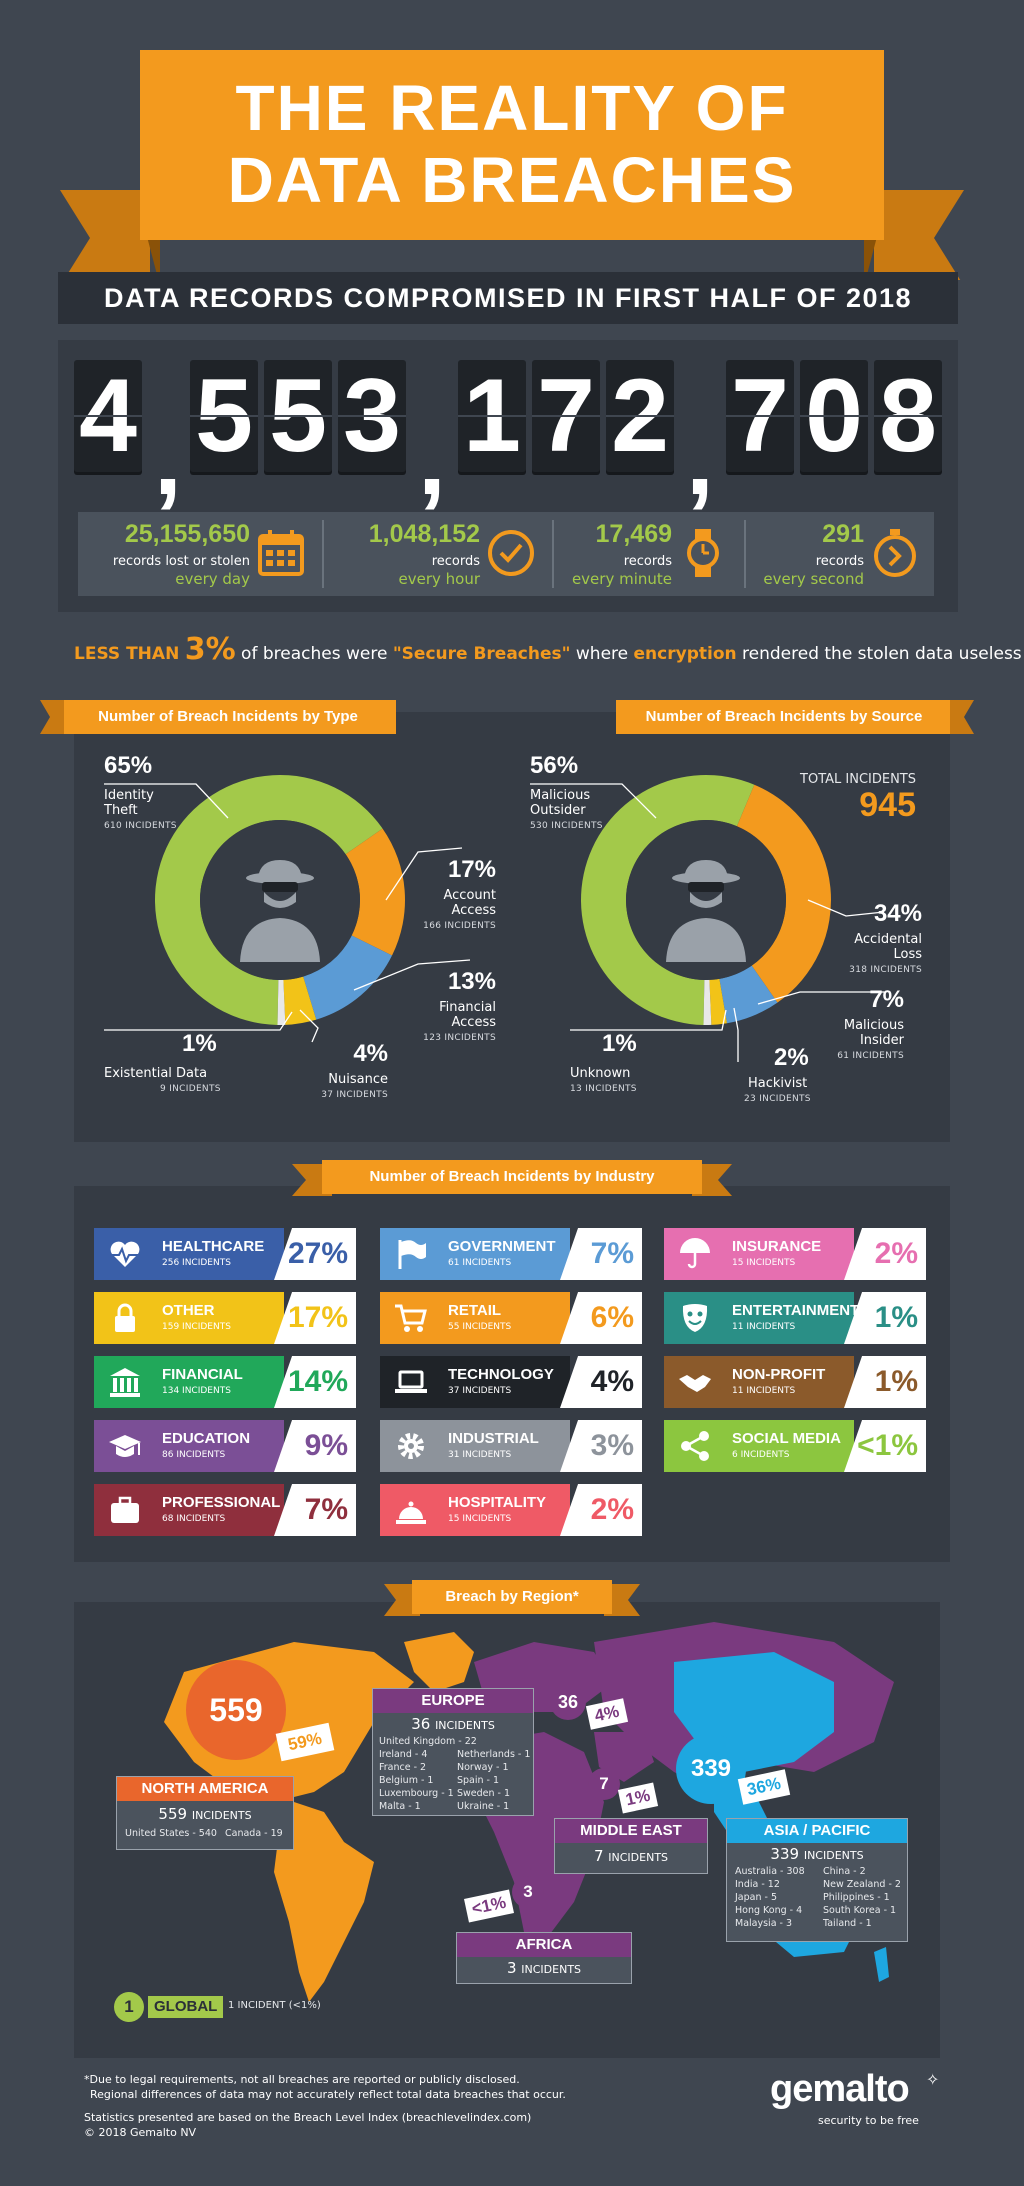  I want to click on region-list-item: Ireland - 4, so click(403, 1754).